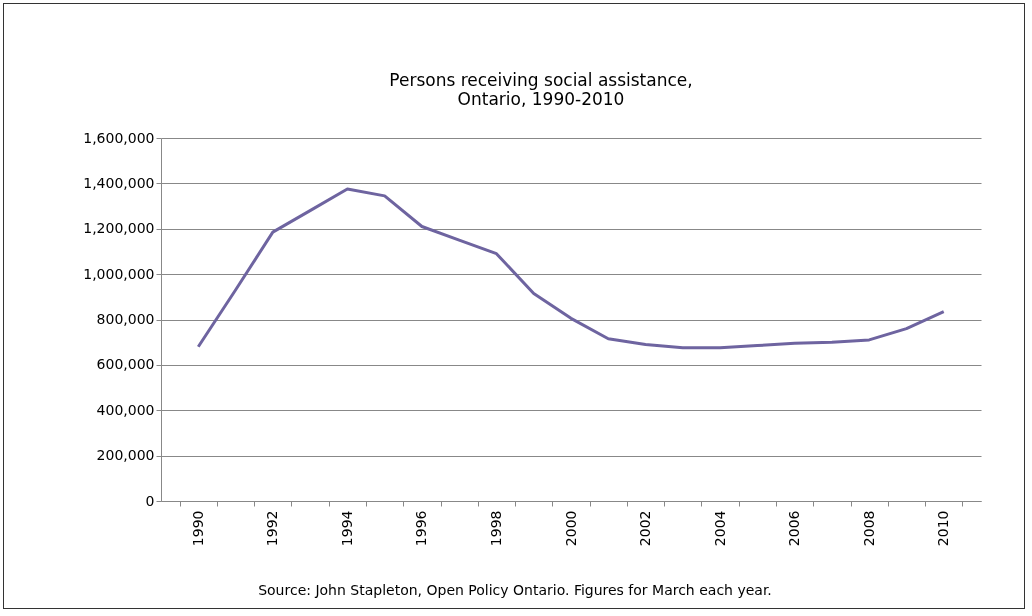 This screenshot has width=1032, height=616. What do you see at coordinates (645, 528) in the screenshot?
I see `x-tick-label: 2002` at bounding box center [645, 528].